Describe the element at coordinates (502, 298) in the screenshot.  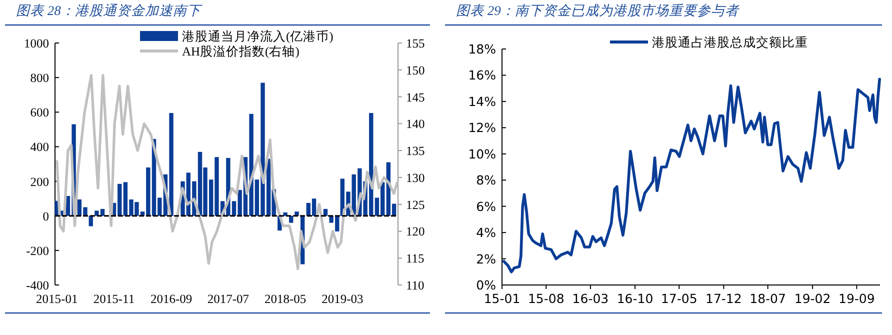
I see `x-tick-label: 15-01` at that location.